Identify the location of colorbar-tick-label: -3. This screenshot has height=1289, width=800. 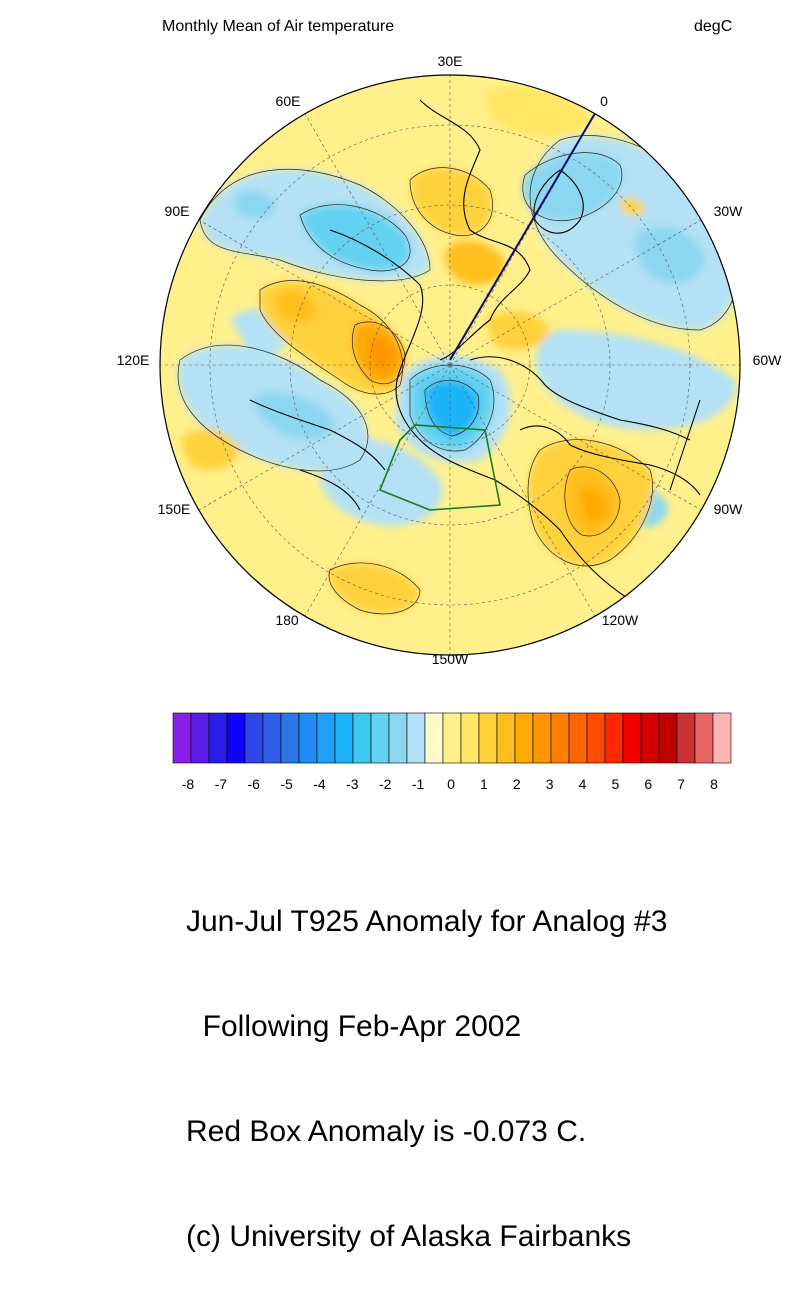
(352, 784).